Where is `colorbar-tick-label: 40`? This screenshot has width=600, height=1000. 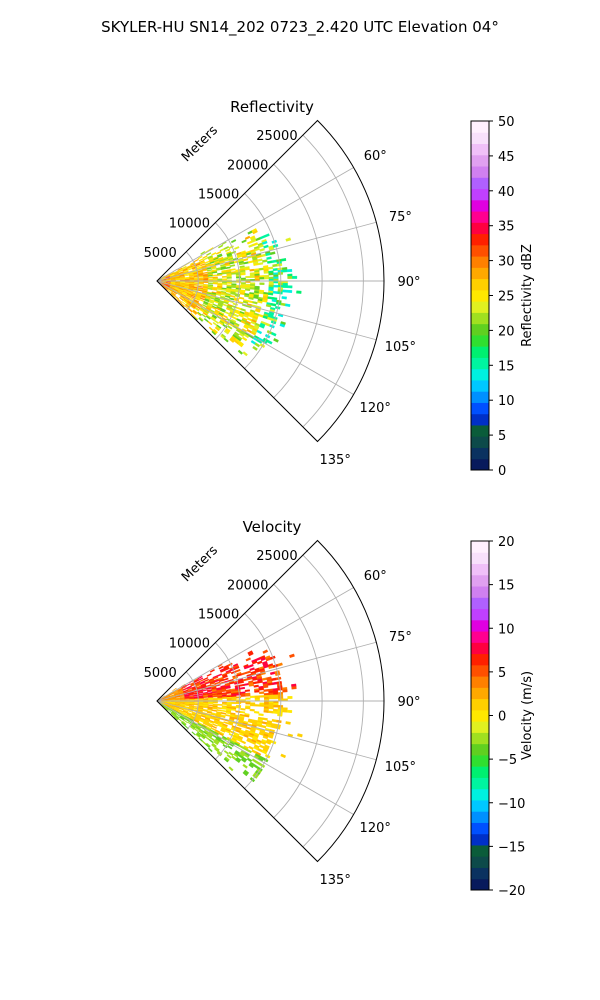
colorbar-tick-label: 40 is located at coordinates (506, 192).